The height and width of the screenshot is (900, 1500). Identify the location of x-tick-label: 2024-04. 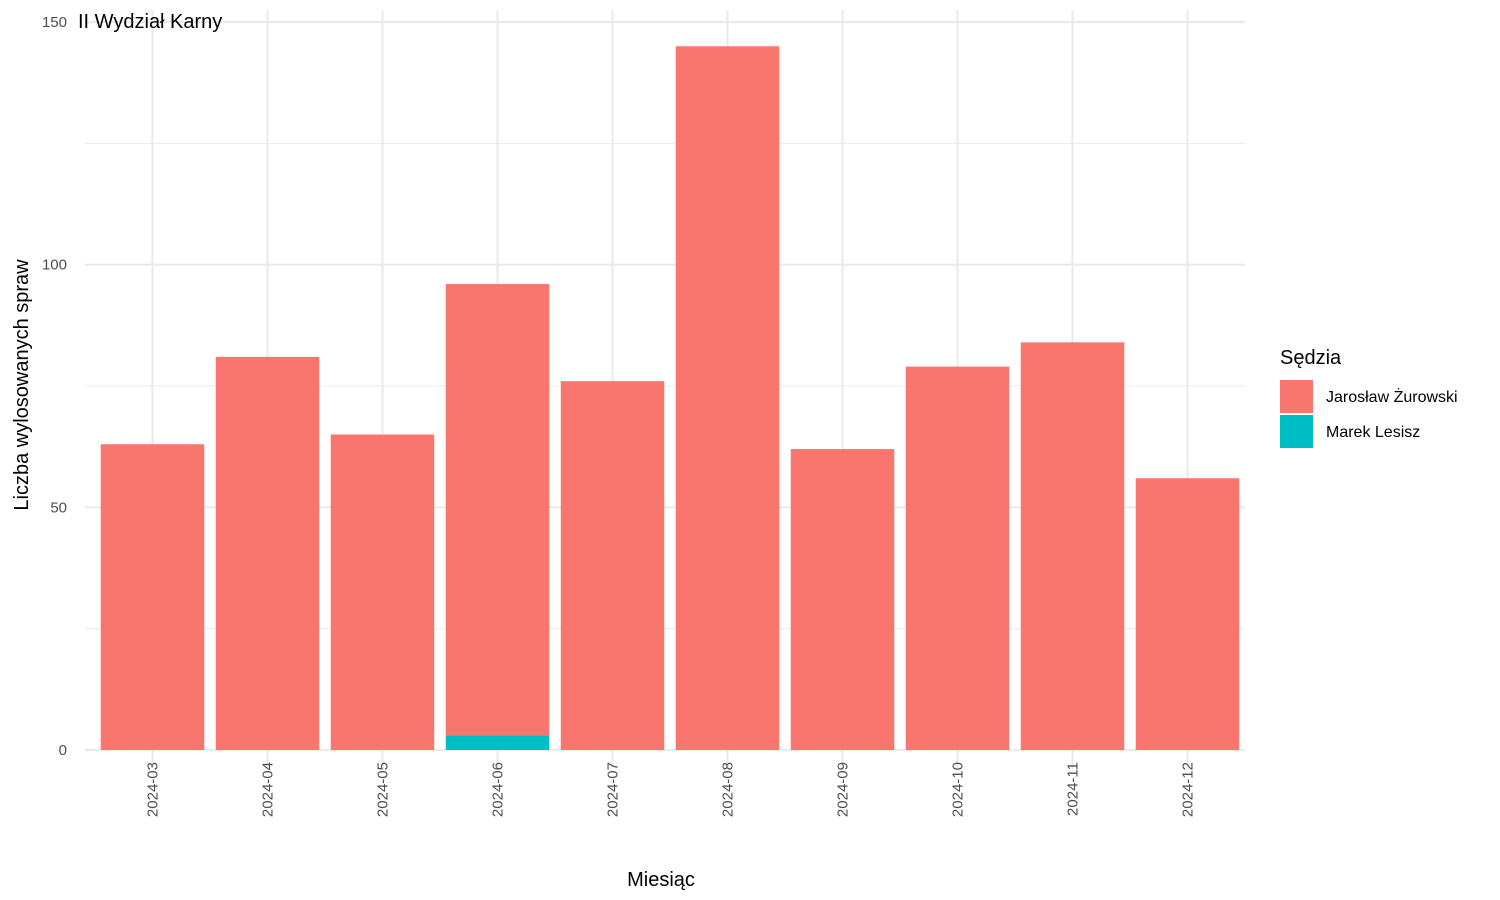
(268, 789).